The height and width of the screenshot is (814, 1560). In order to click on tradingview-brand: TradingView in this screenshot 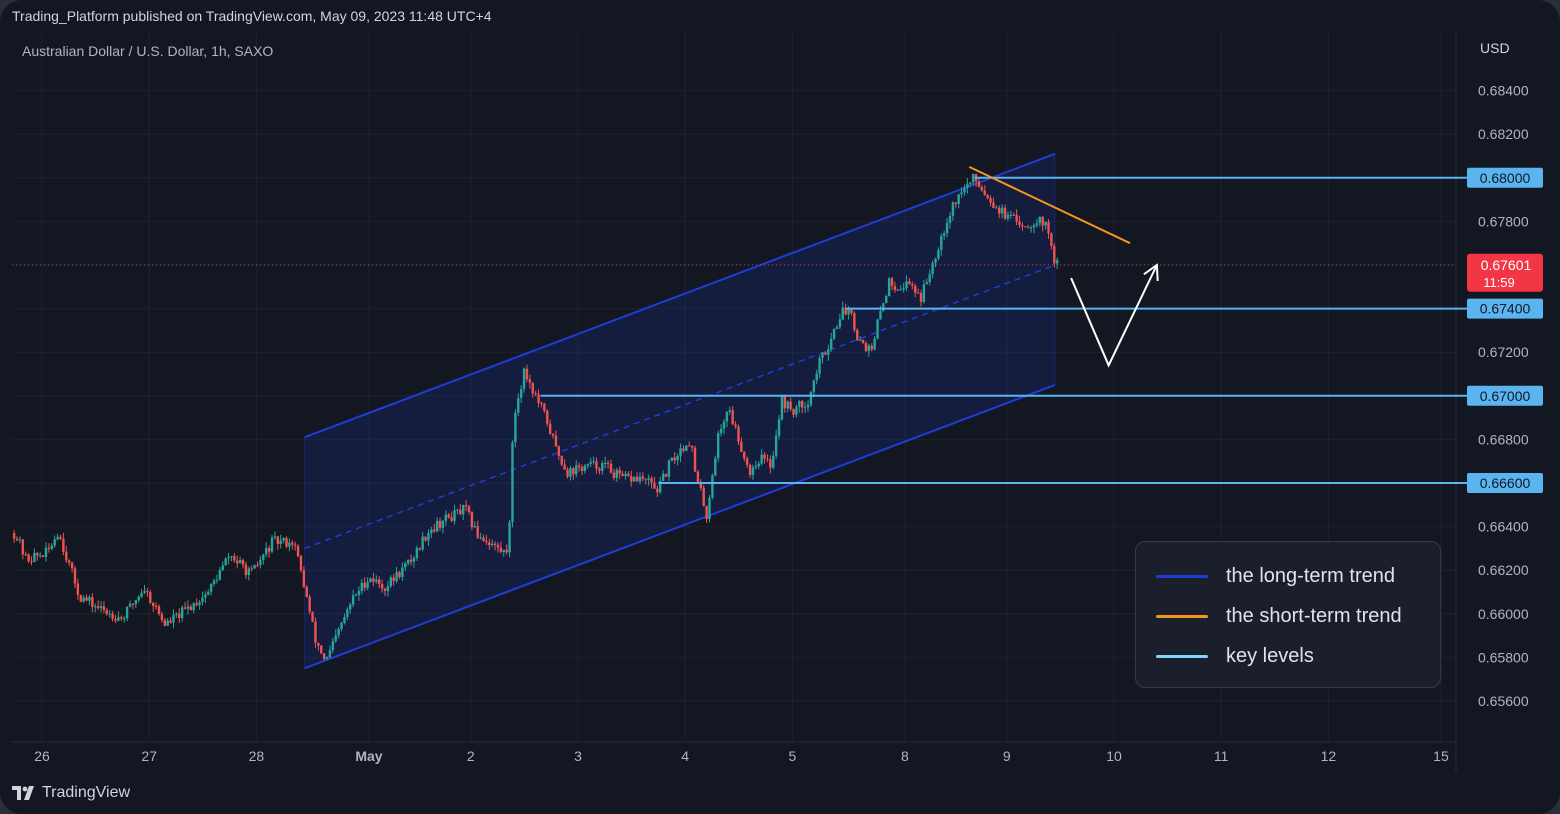, I will do `click(71, 793)`.